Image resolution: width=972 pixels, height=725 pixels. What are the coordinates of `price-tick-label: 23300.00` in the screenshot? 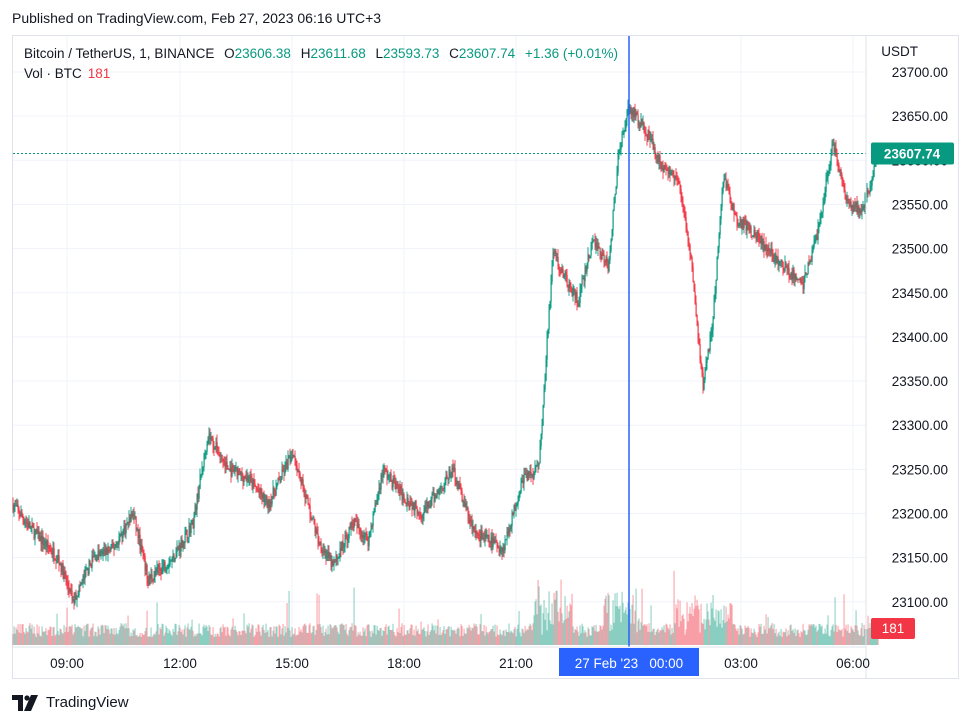 It's located at (920, 425).